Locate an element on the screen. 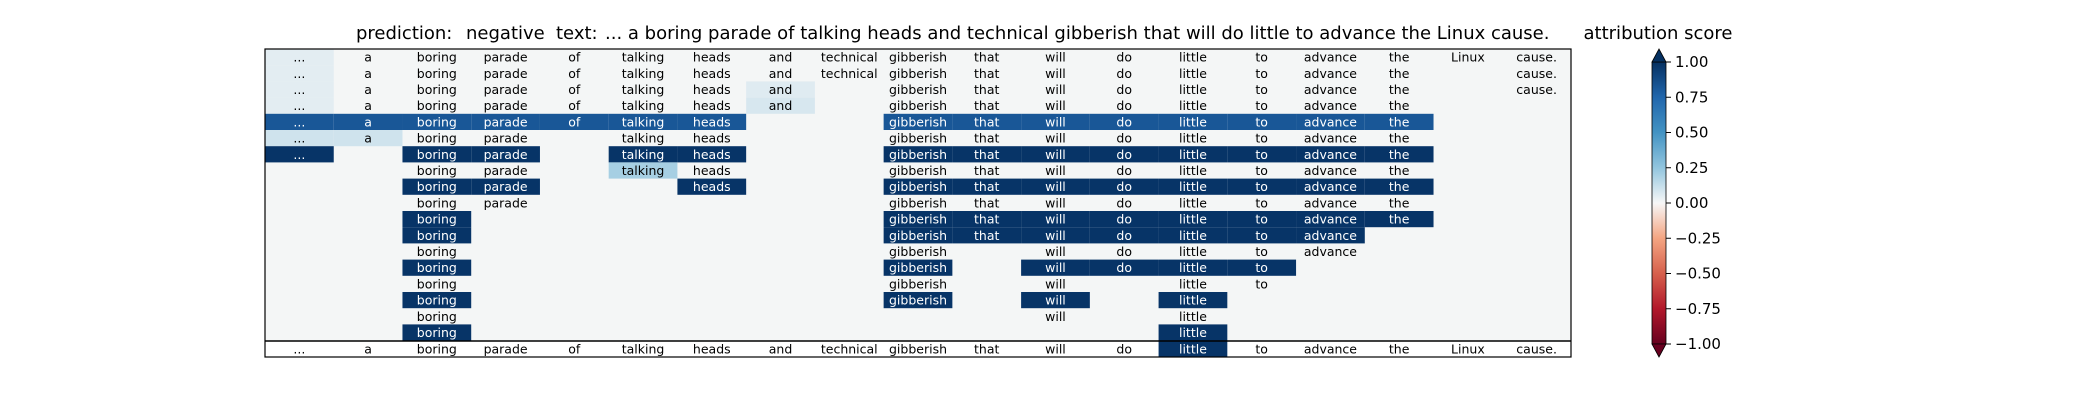 Image resolution: width=2100 pixels, height=404 pixels. heatmap-row-14-token-label: to is located at coordinates (1261, 283).